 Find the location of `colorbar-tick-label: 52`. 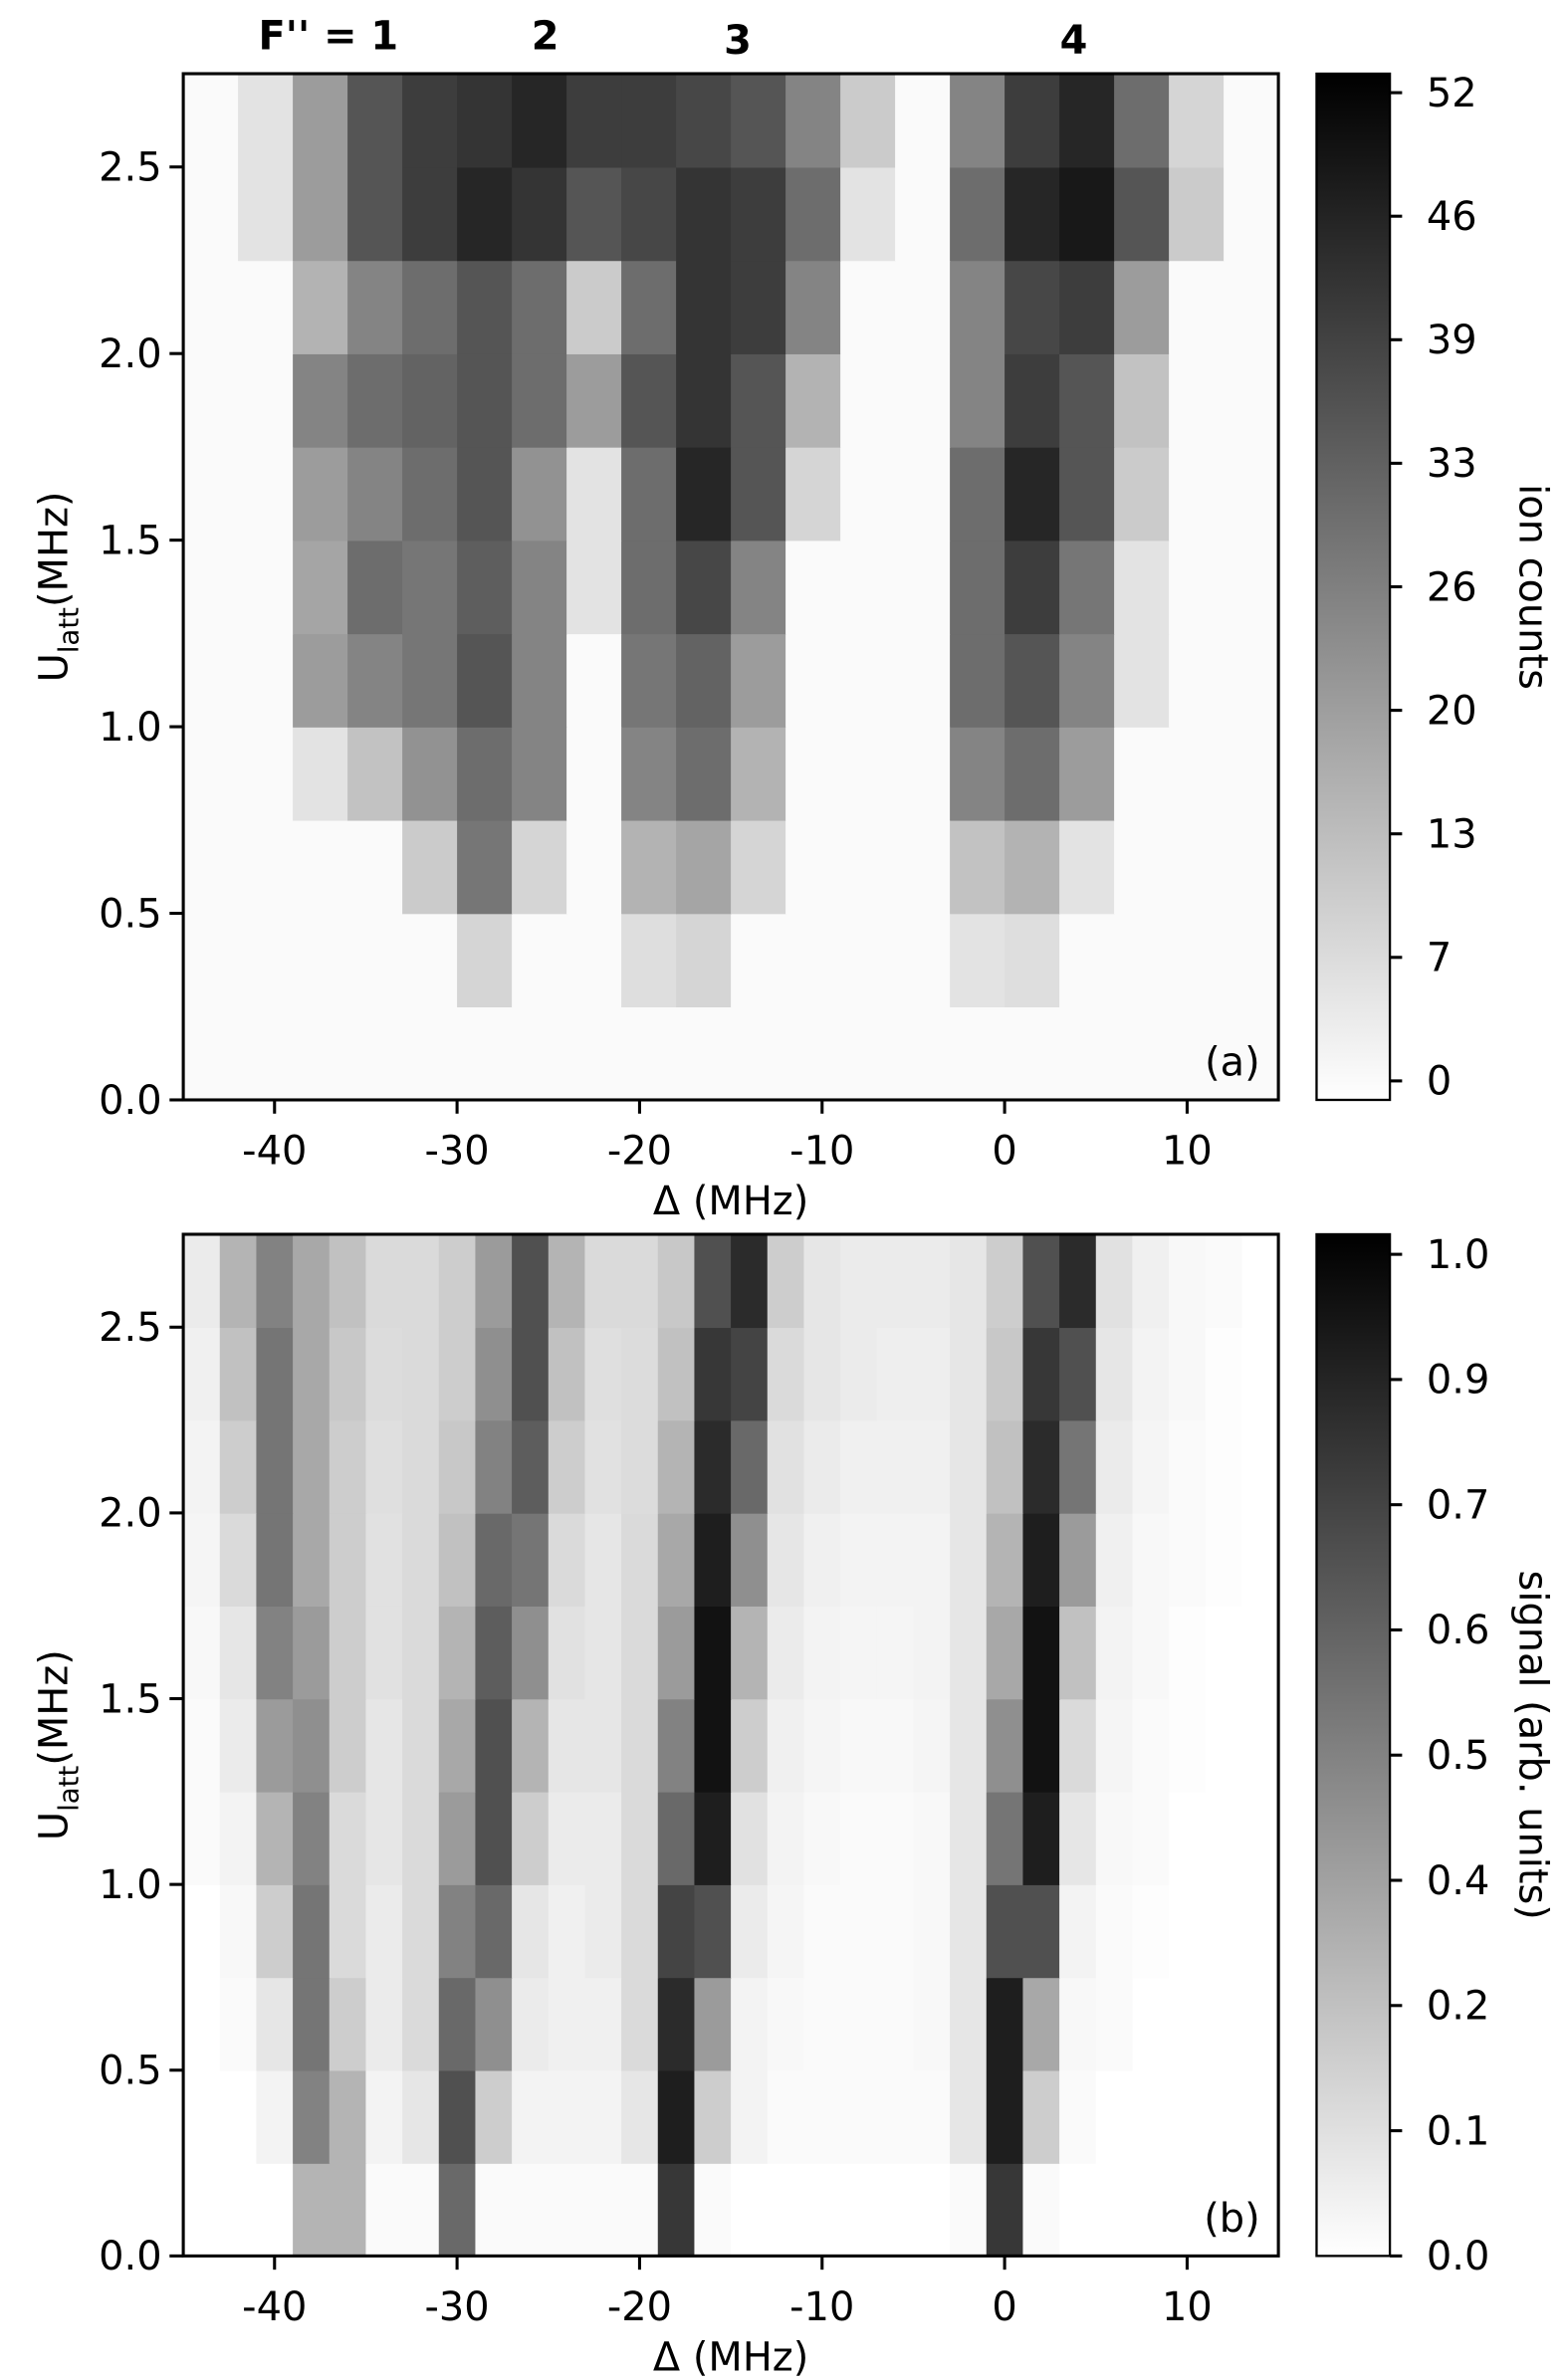

colorbar-tick-label: 52 is located at coordinates (1452, 93).